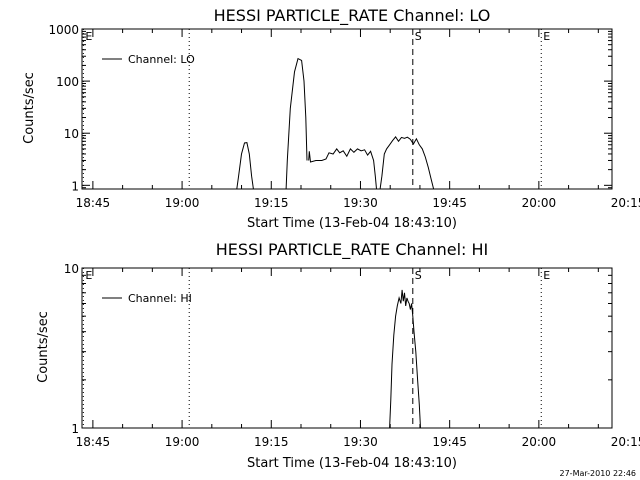 The height and width of the screenshot is (480, 640). What do you see at coordinates (352, 250) in the screenshot?
I see `panel-title: HESSI PARTICLE_RATE Channel: HI` at bounding box center [352, 250].